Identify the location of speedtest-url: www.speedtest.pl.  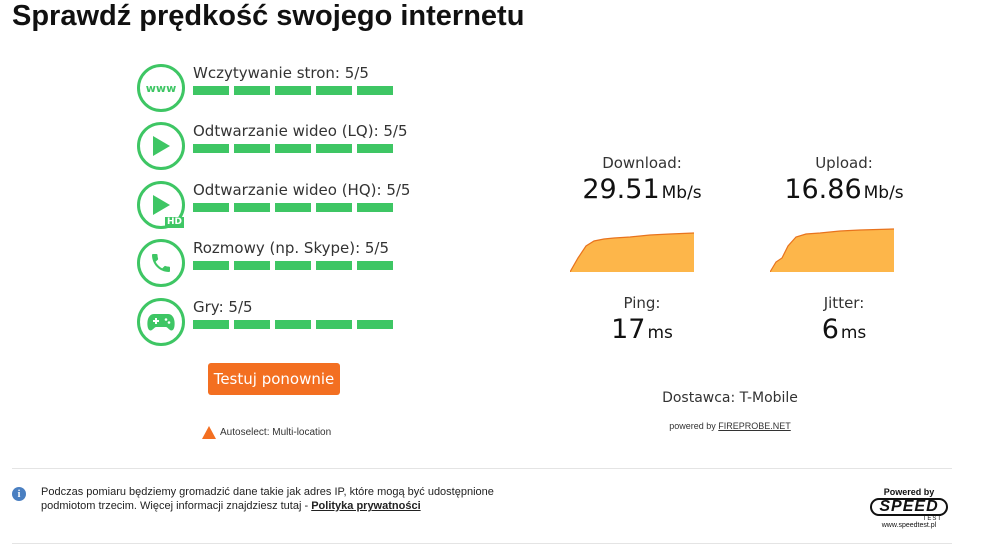
(909, 525).